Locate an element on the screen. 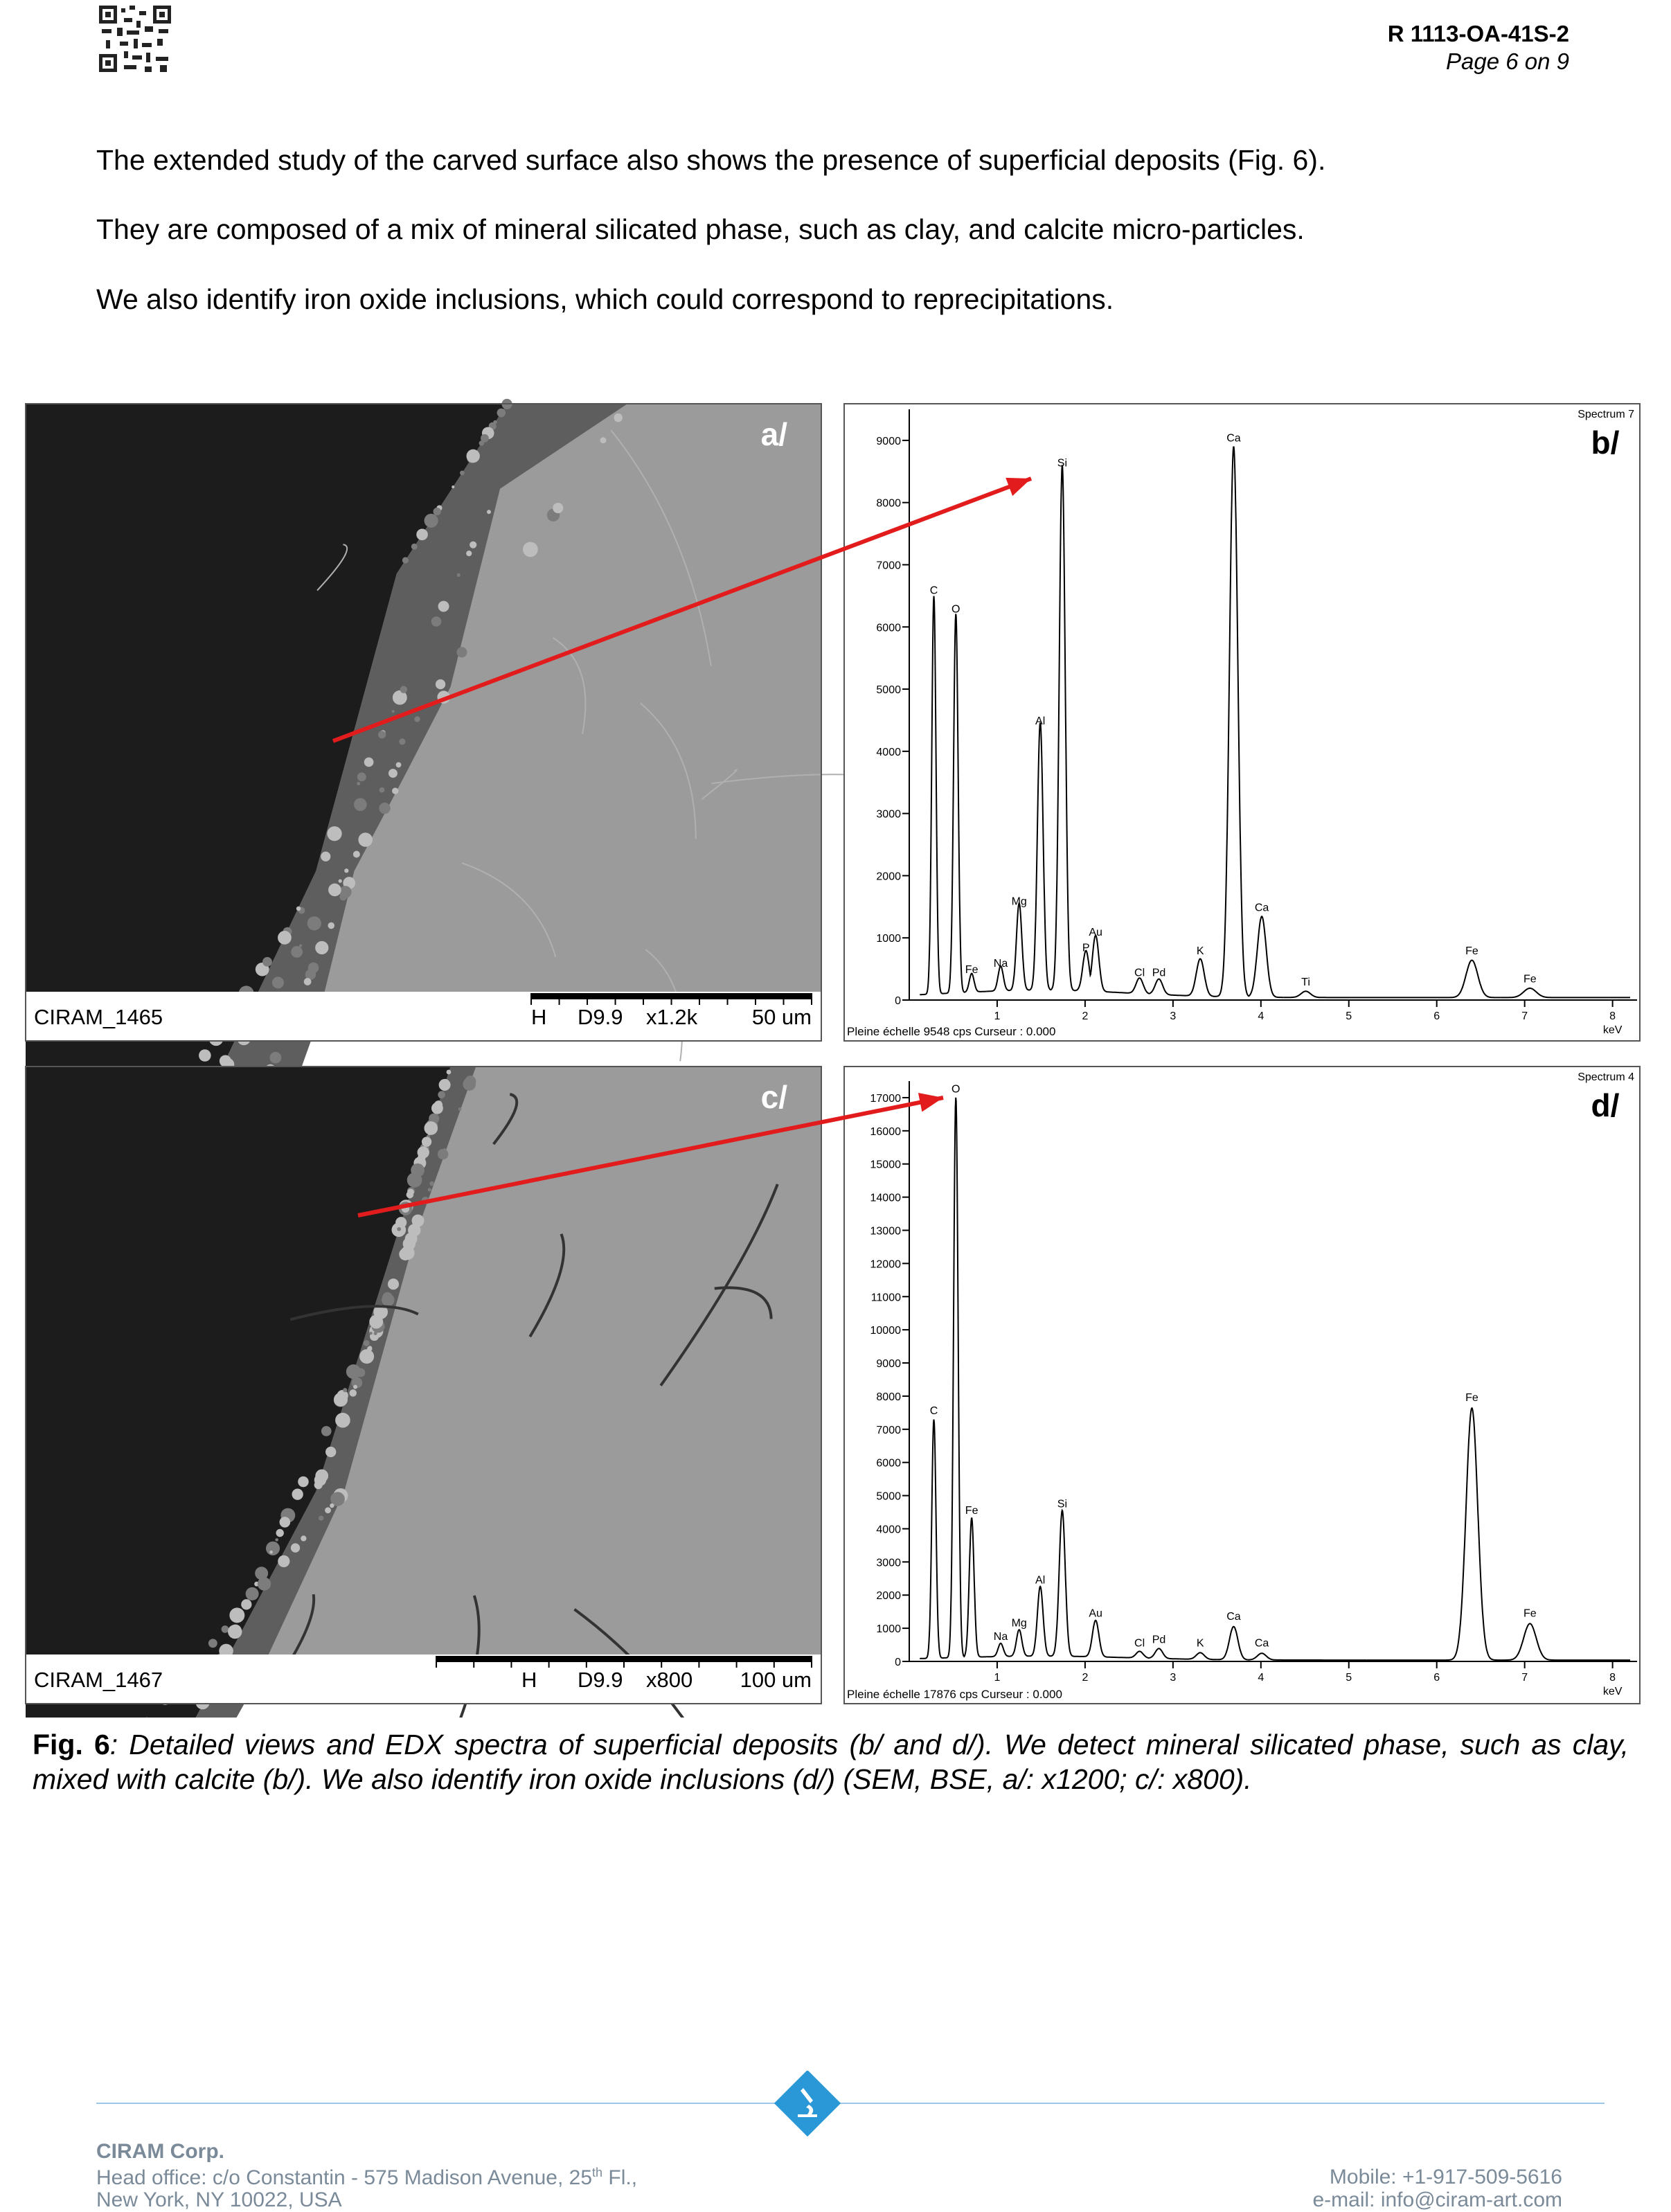  peak-label: O is located at coordinates (956, 1090).